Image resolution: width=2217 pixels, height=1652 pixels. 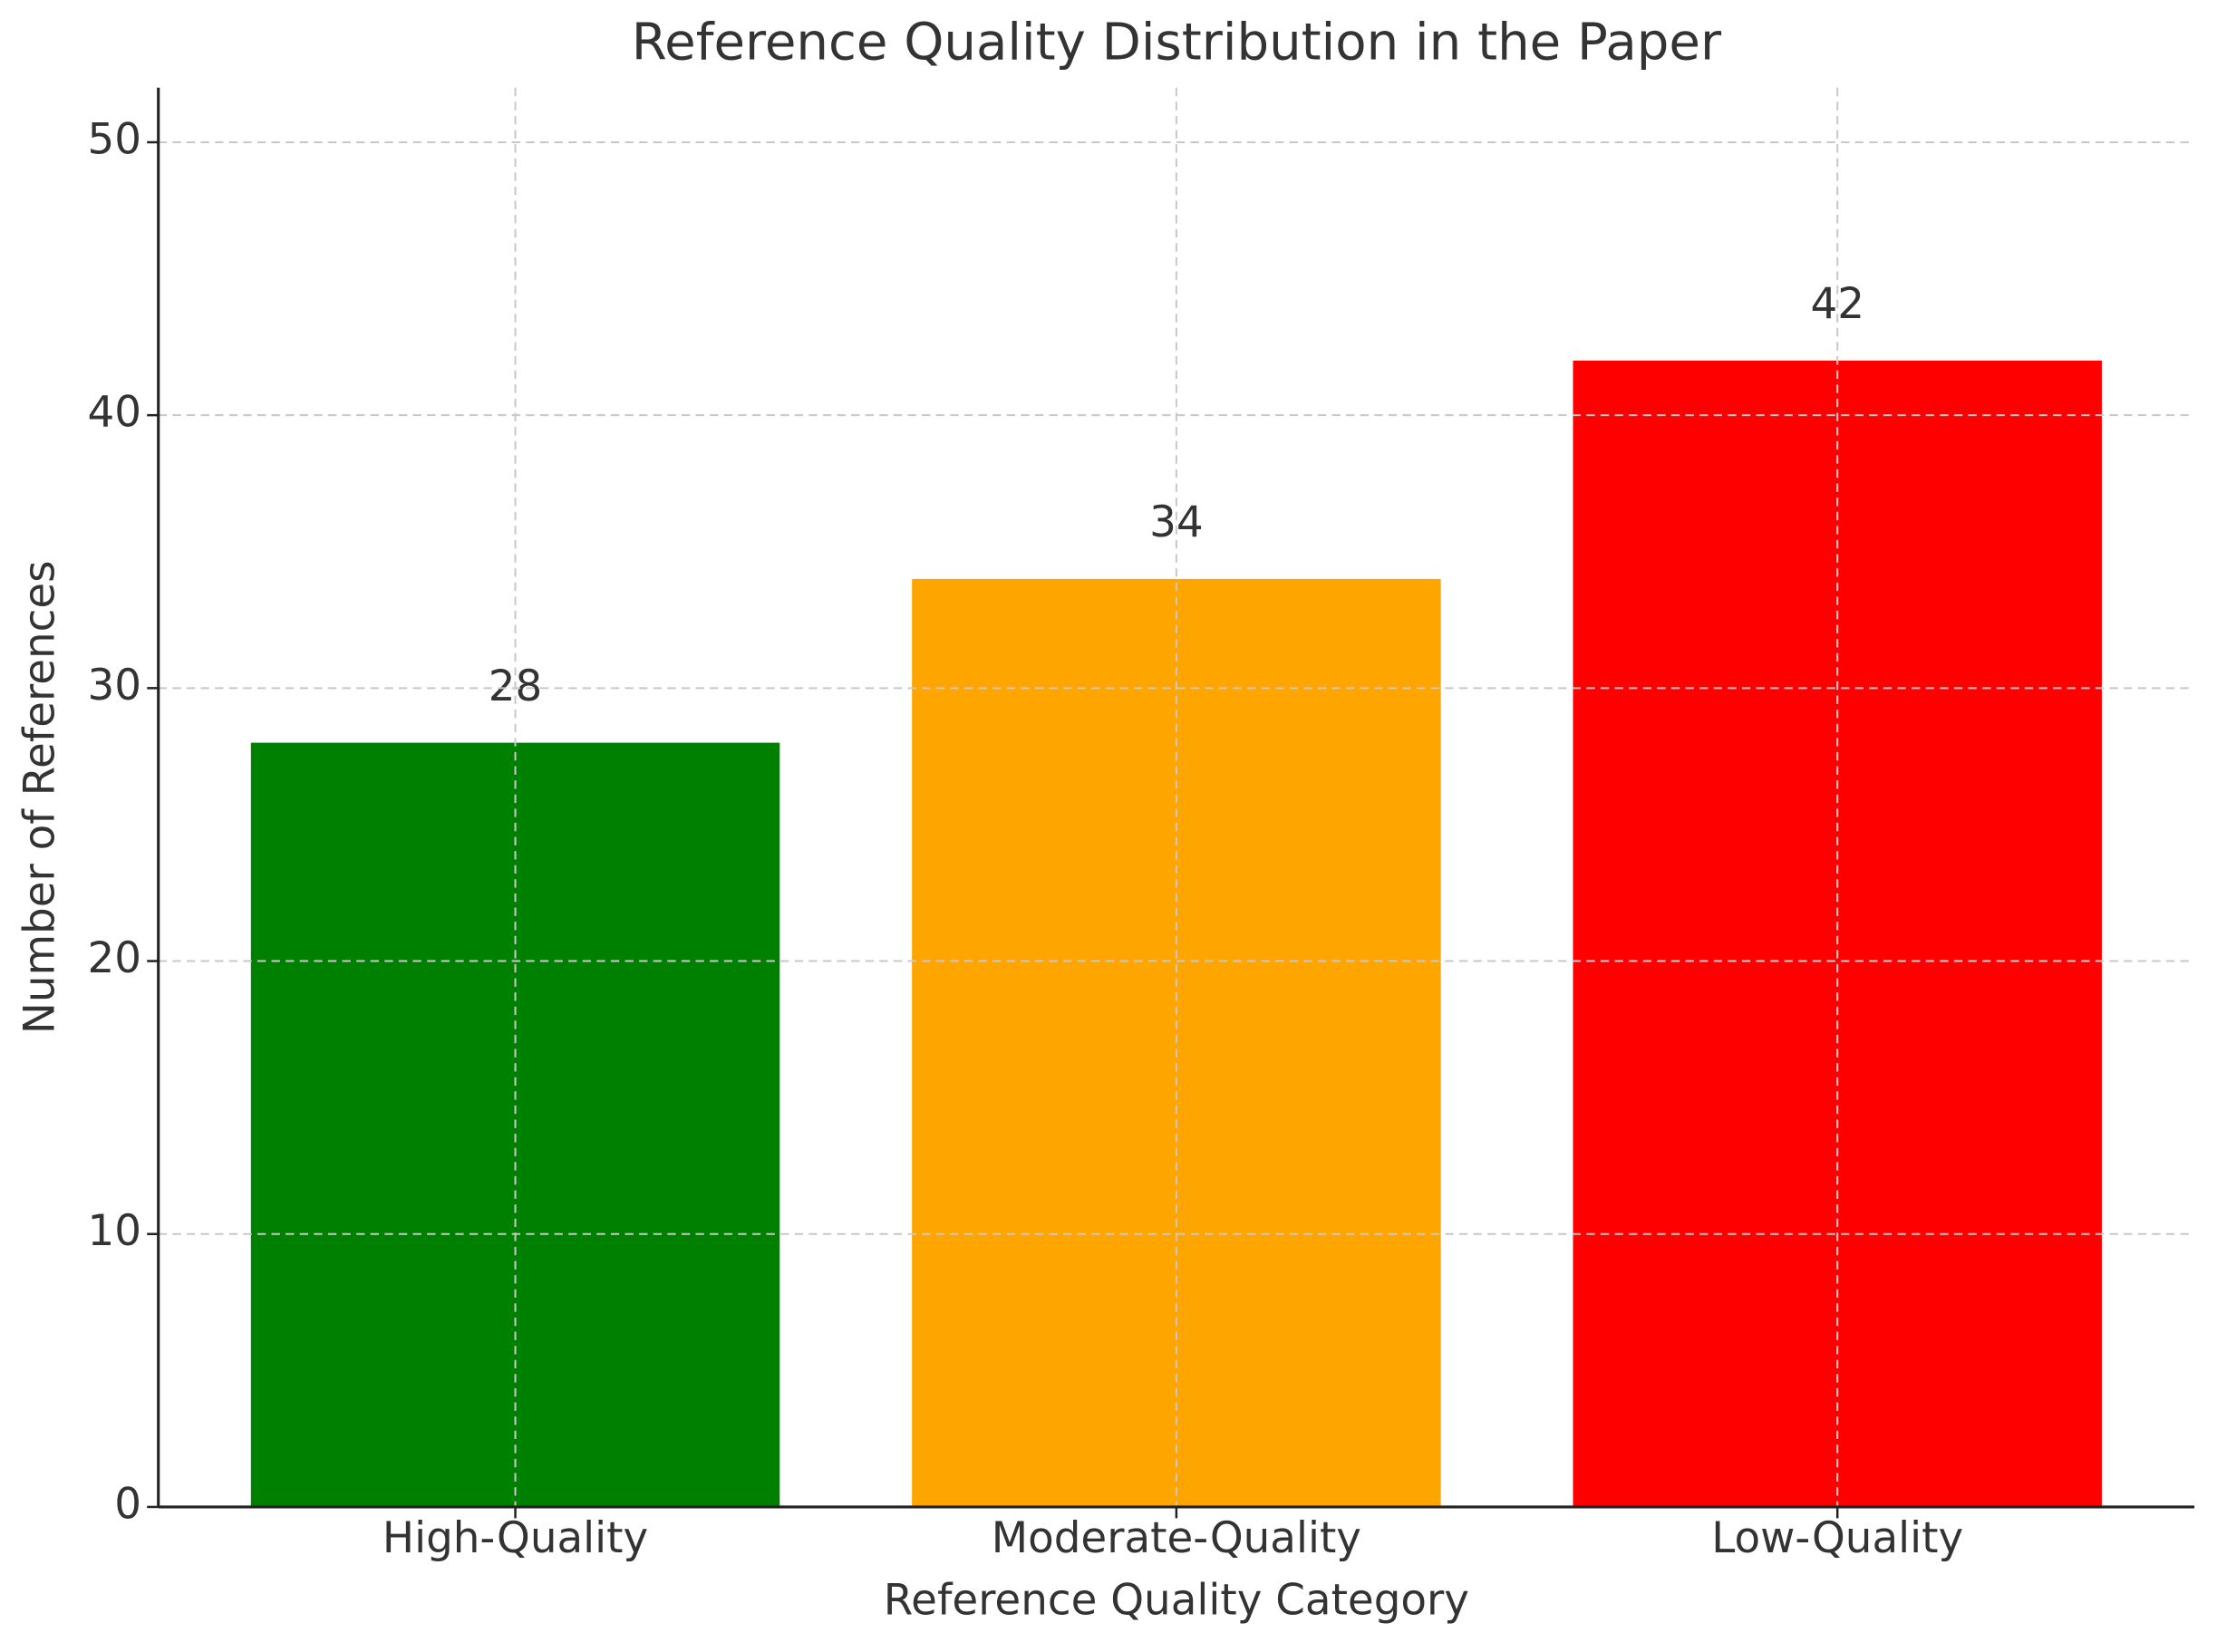 I want to click on x-tick-label: Moderate-Quality, so click(x=1176, y=1538).